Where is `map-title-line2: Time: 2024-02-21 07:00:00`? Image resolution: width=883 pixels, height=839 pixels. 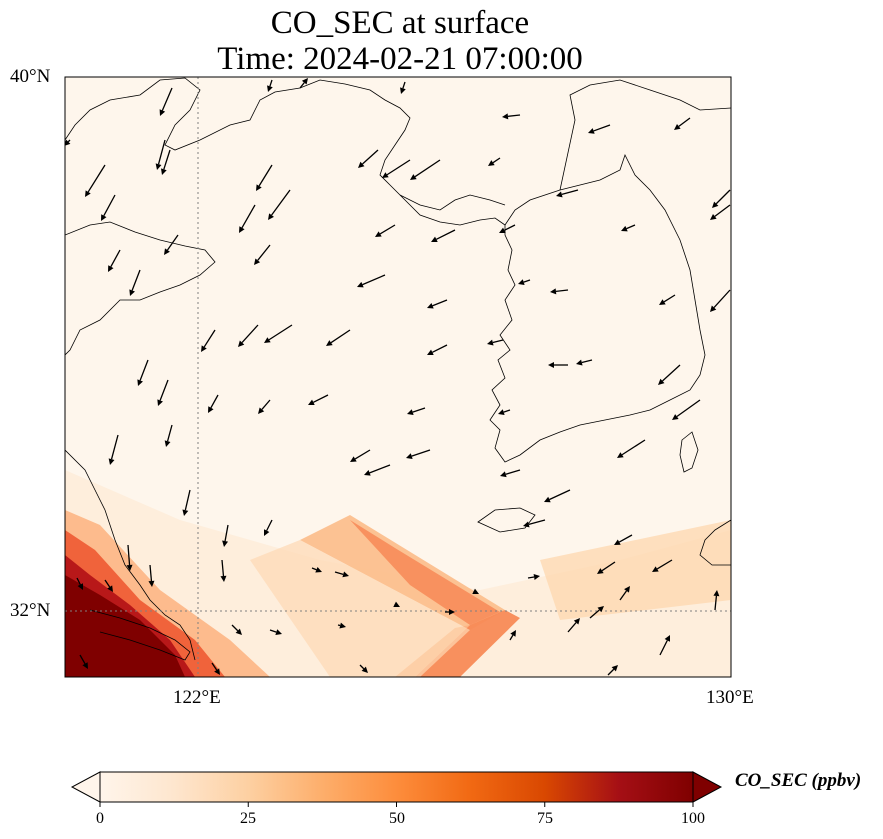
map-title-line2: Time: 2024-02-21 07:00:00 is located at coordinates (400, 59).